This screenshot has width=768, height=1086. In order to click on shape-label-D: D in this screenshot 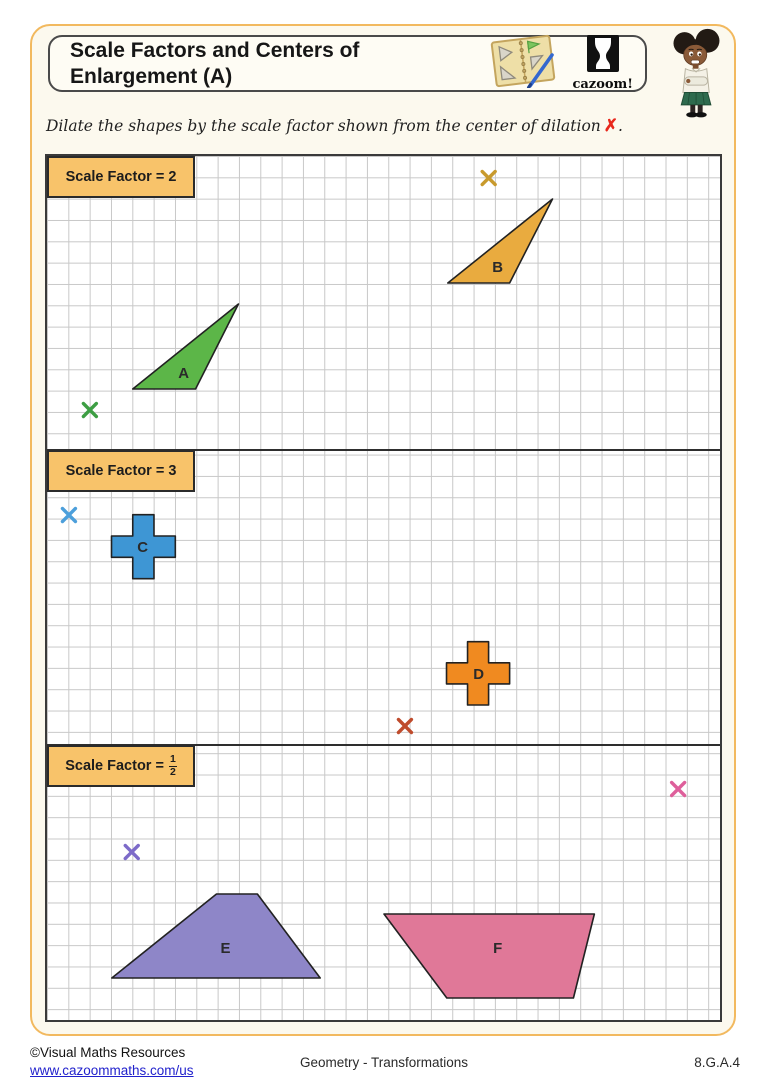, I will do `click(478, 674)`.